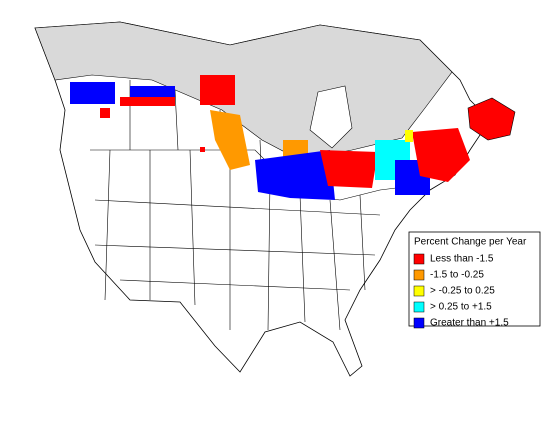 Image resolution: width=547 pixels, height=423 pixels. What do you see at coordinates (462, 291) in the screenshot?
I see `legend-label: > -0.25 to 0.25` at bounding box center [462, 291].